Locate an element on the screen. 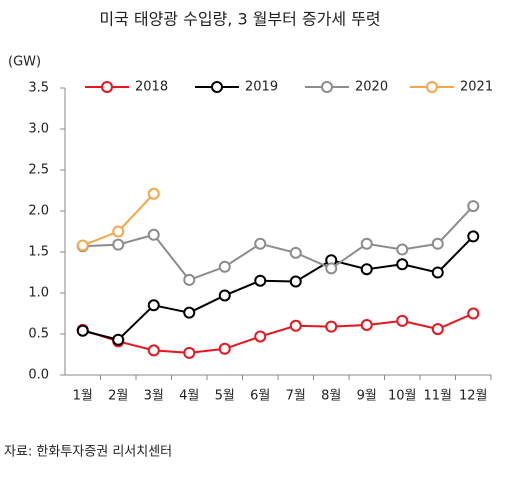  x-tick-label: 9월 is located at coordinates (367, 396).